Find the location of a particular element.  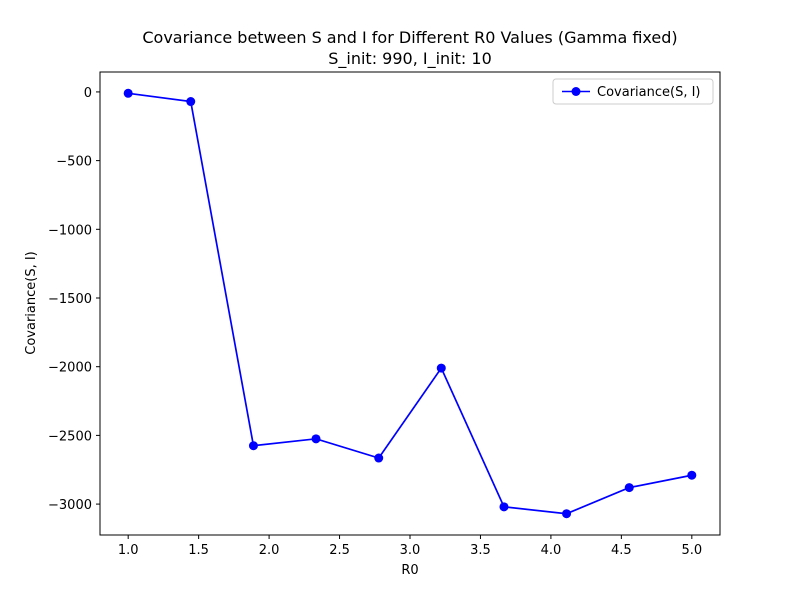

y-tick-label: 0 is located at coordinates (88, 93).